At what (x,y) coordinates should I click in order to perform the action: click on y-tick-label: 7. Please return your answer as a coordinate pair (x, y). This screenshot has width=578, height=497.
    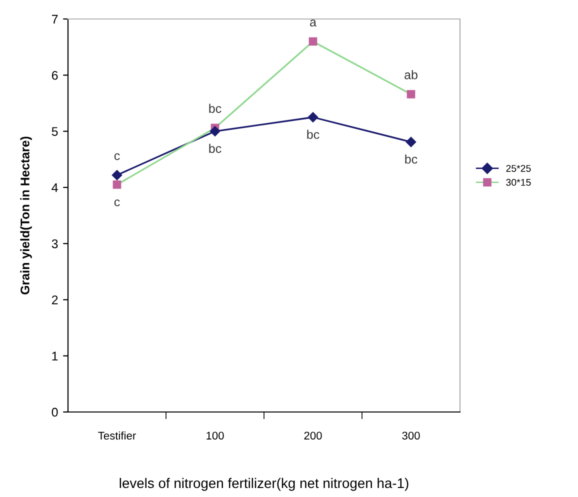
    Looking at the image, I should click on (55, 19).